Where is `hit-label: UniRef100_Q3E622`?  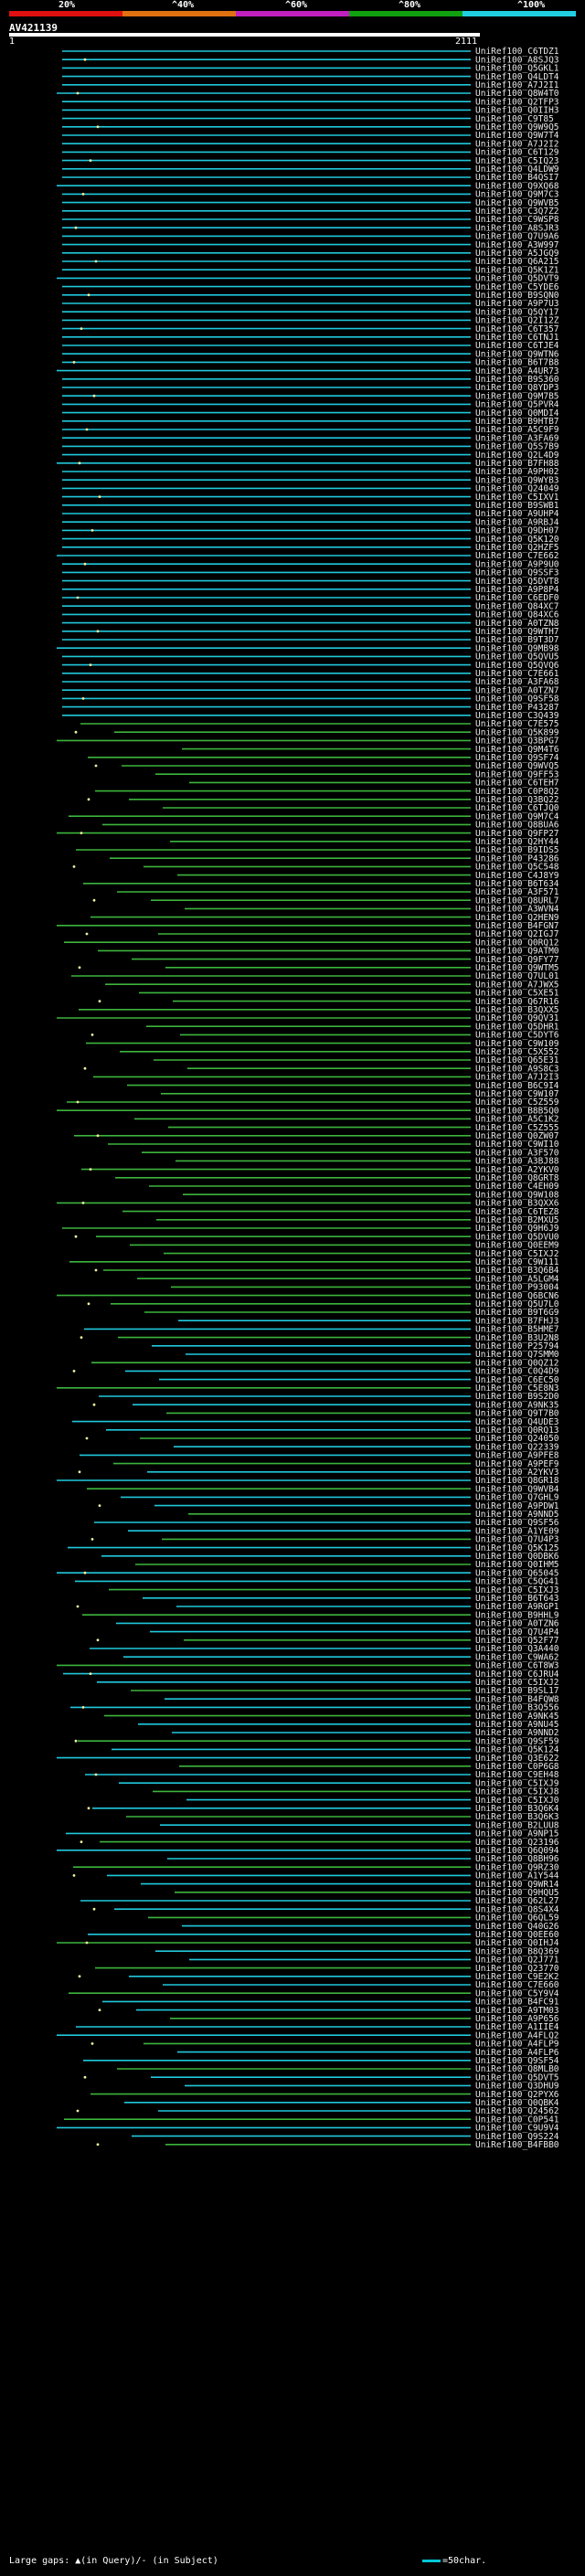 hit-label: UniRef100_Q3E622 is located at coordinates (517, 1759).